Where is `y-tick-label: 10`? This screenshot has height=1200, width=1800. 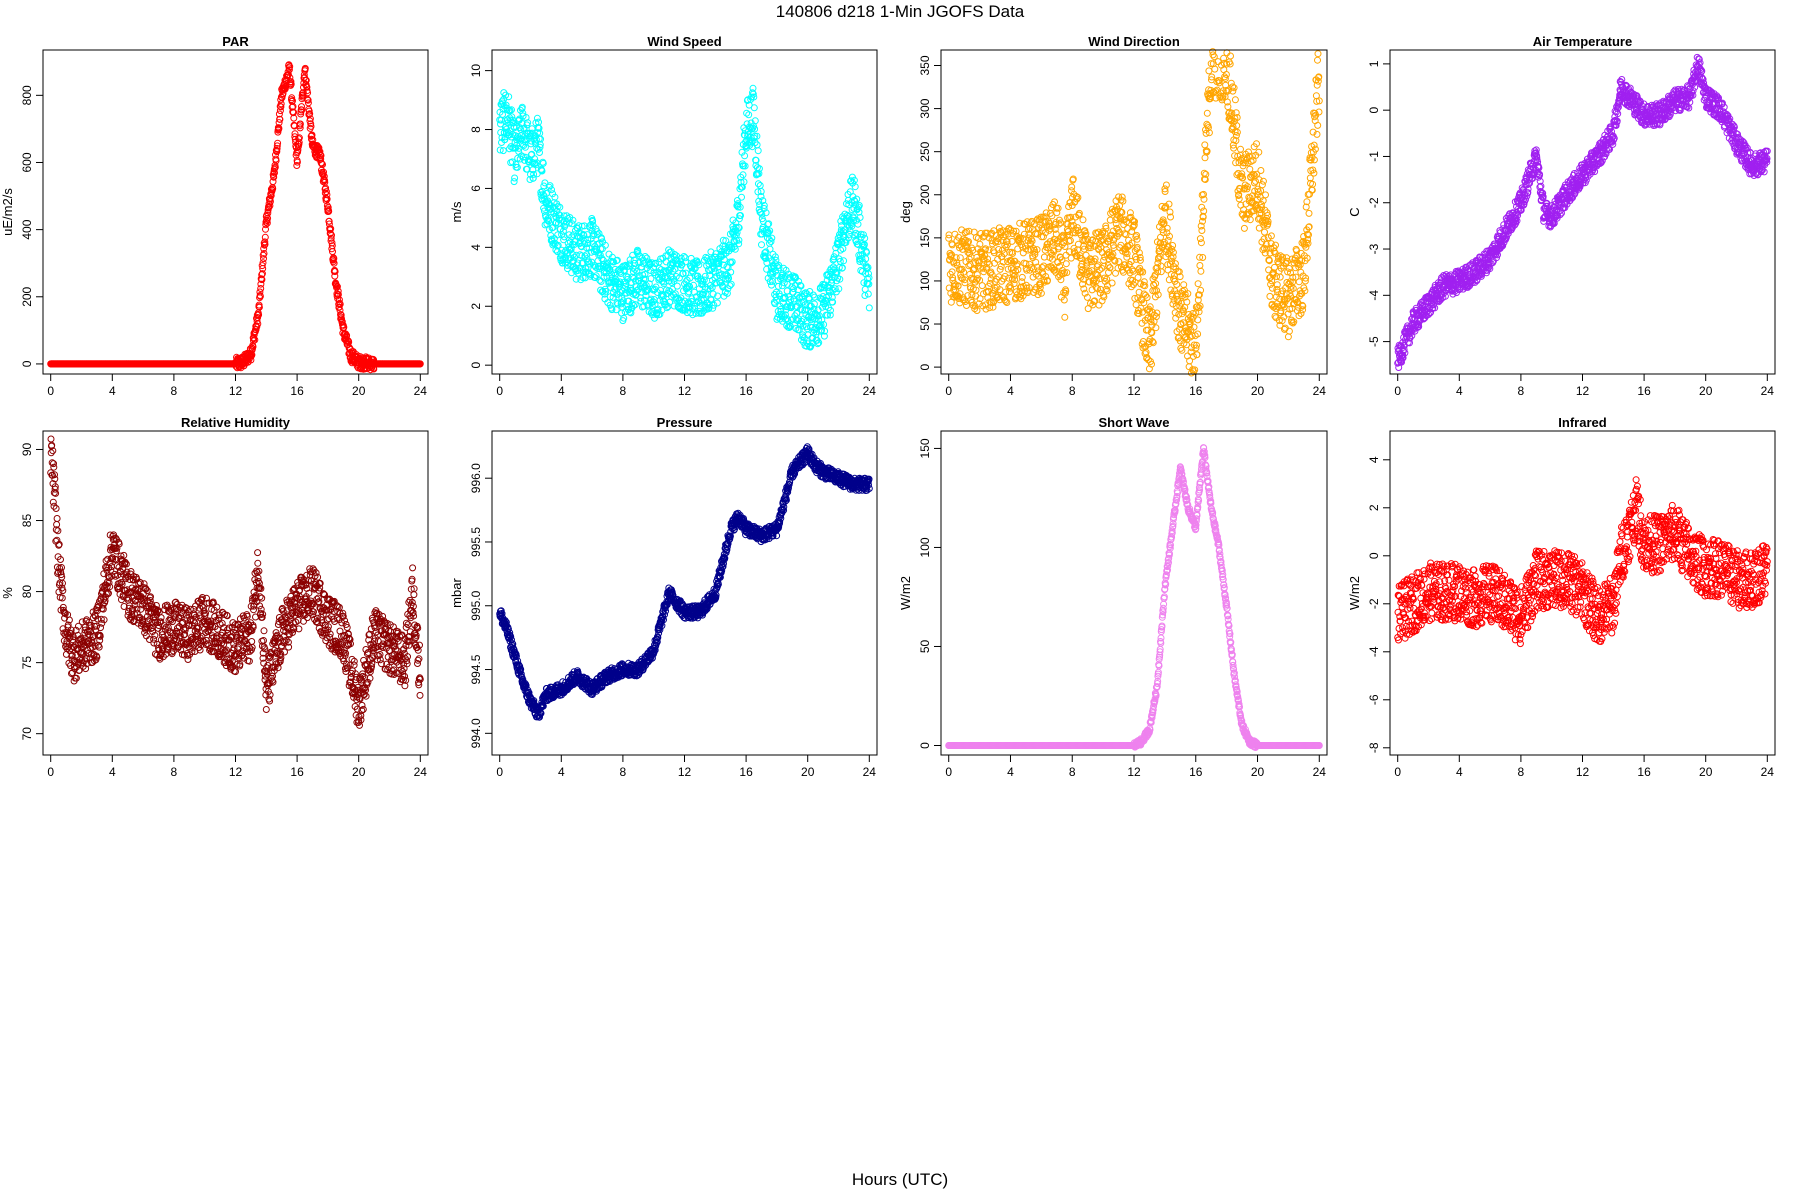 y-tick-label: 10 is located at coordinates (476, 71).